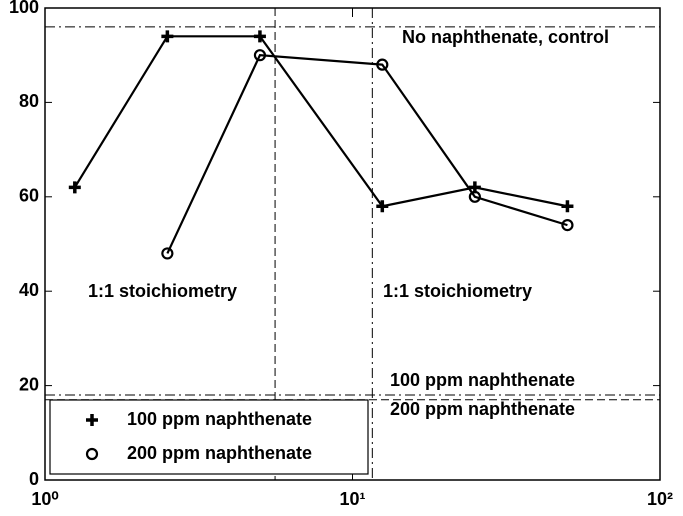 This screenshot has width=683, height=516. Describe the element at coordinates (209, 437) in the screenshot. I see `legend-box` at that location.